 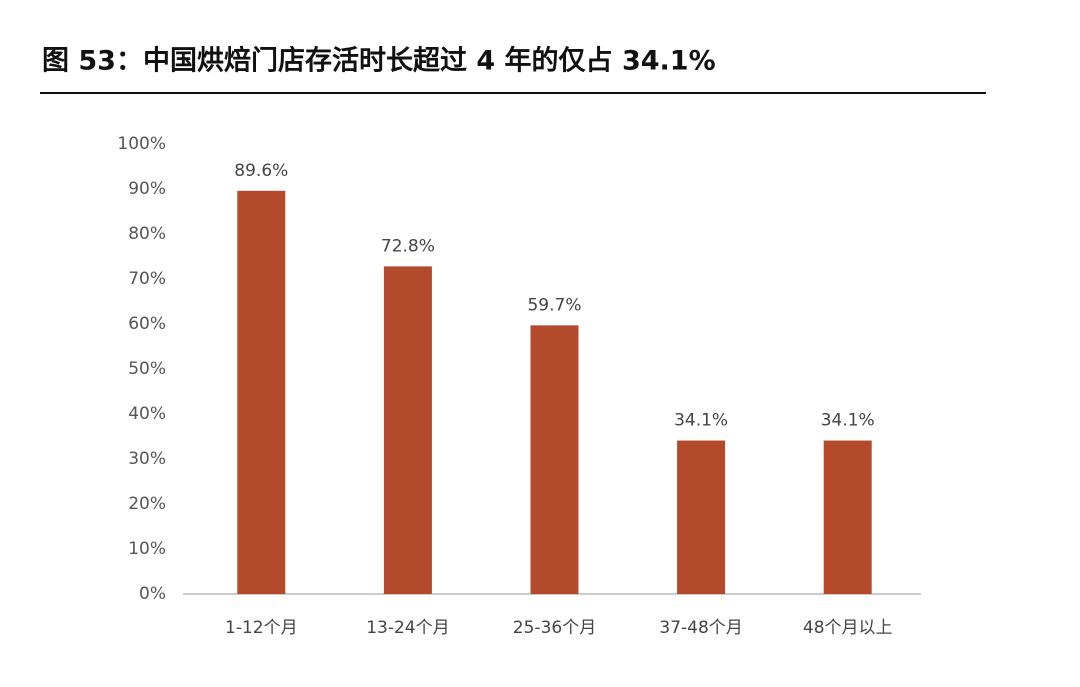 What do you see at coordinates (408, 246) in the screenshot?
I see `value-label: 72.8%` at bounding box center [408, 246].